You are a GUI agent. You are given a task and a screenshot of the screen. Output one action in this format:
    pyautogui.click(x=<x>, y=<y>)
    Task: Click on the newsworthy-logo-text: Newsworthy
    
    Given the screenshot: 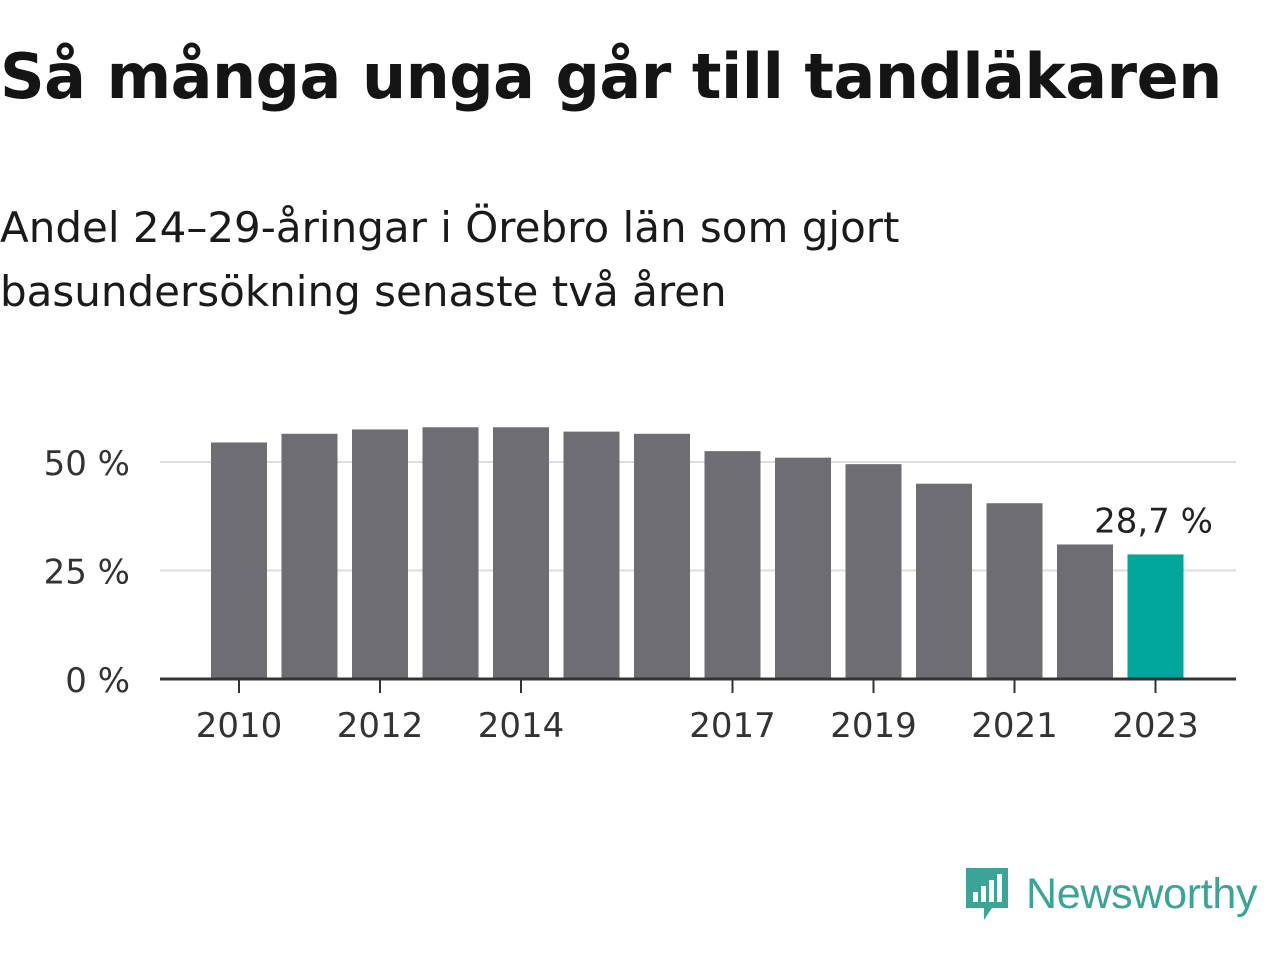 What is the action you would take?
    pyautogui.click(x=1142, y=893)
    